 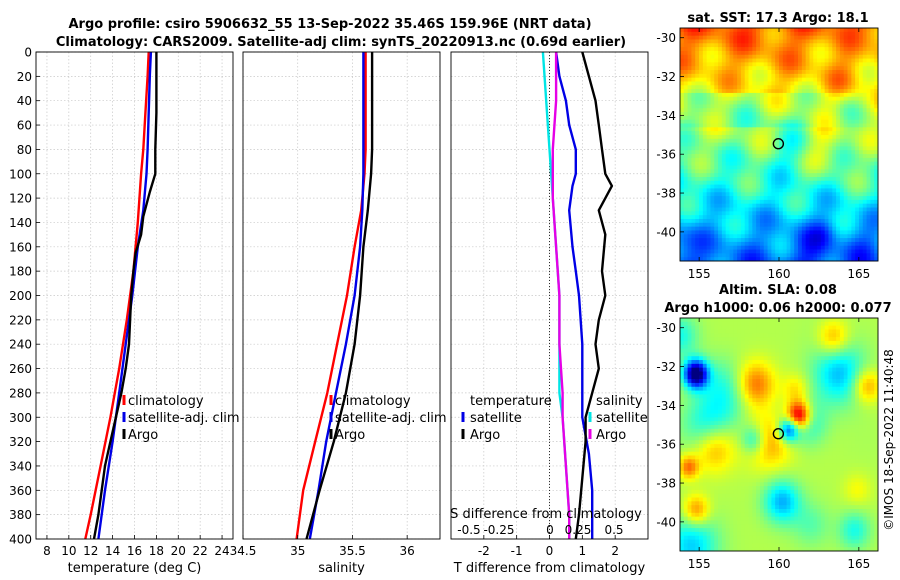 I want to click on x-tick-label: 35.5, so click(x=352, y=551).